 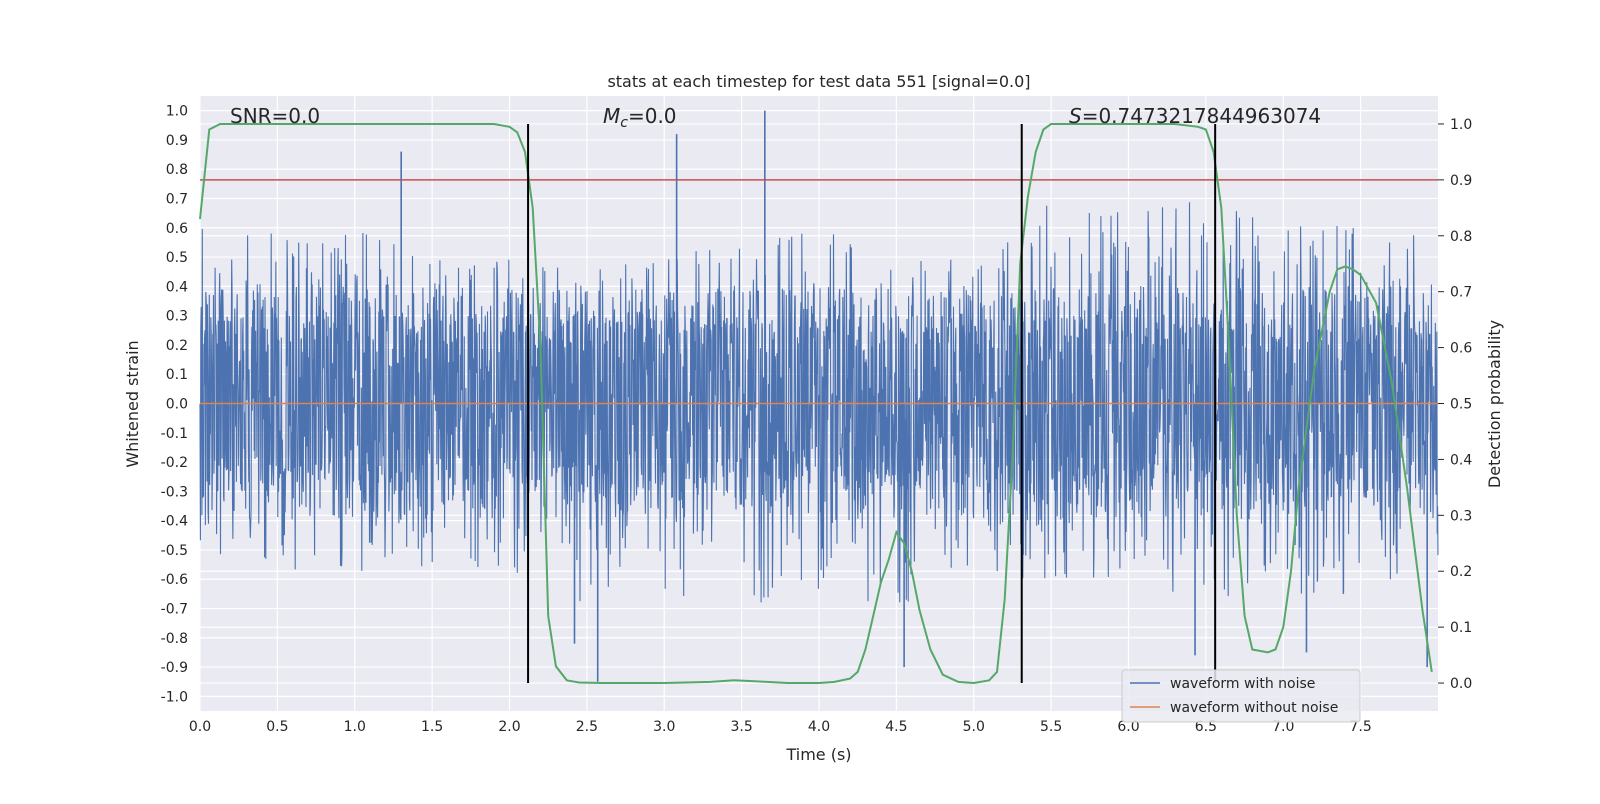 What do you see at coordinates (177, 229) in the screenshot?
I see `y-tick-label: 0.6` at bounding box center [177, 229].